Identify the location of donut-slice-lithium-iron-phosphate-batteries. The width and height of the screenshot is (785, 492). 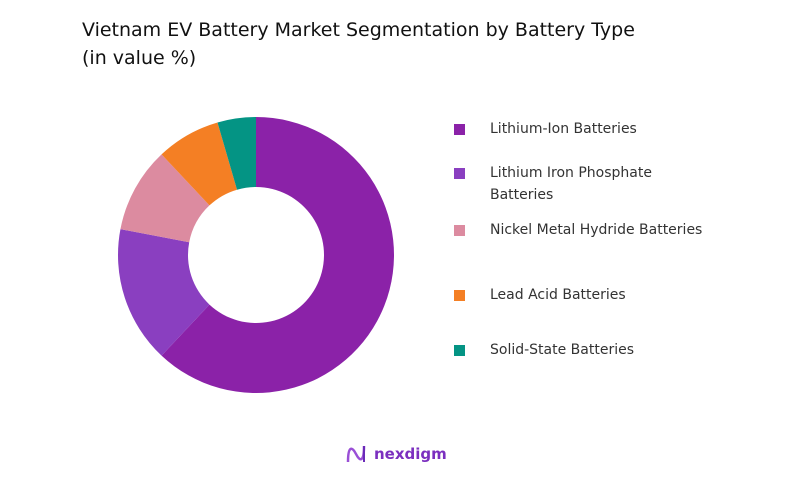
(163, 292).